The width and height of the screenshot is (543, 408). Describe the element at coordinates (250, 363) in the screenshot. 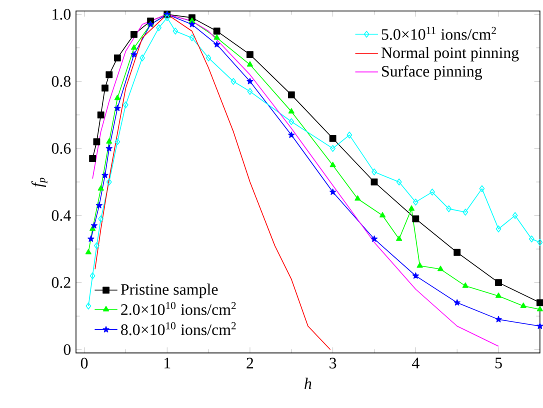

I see `x-tick-label: 2` at that location.